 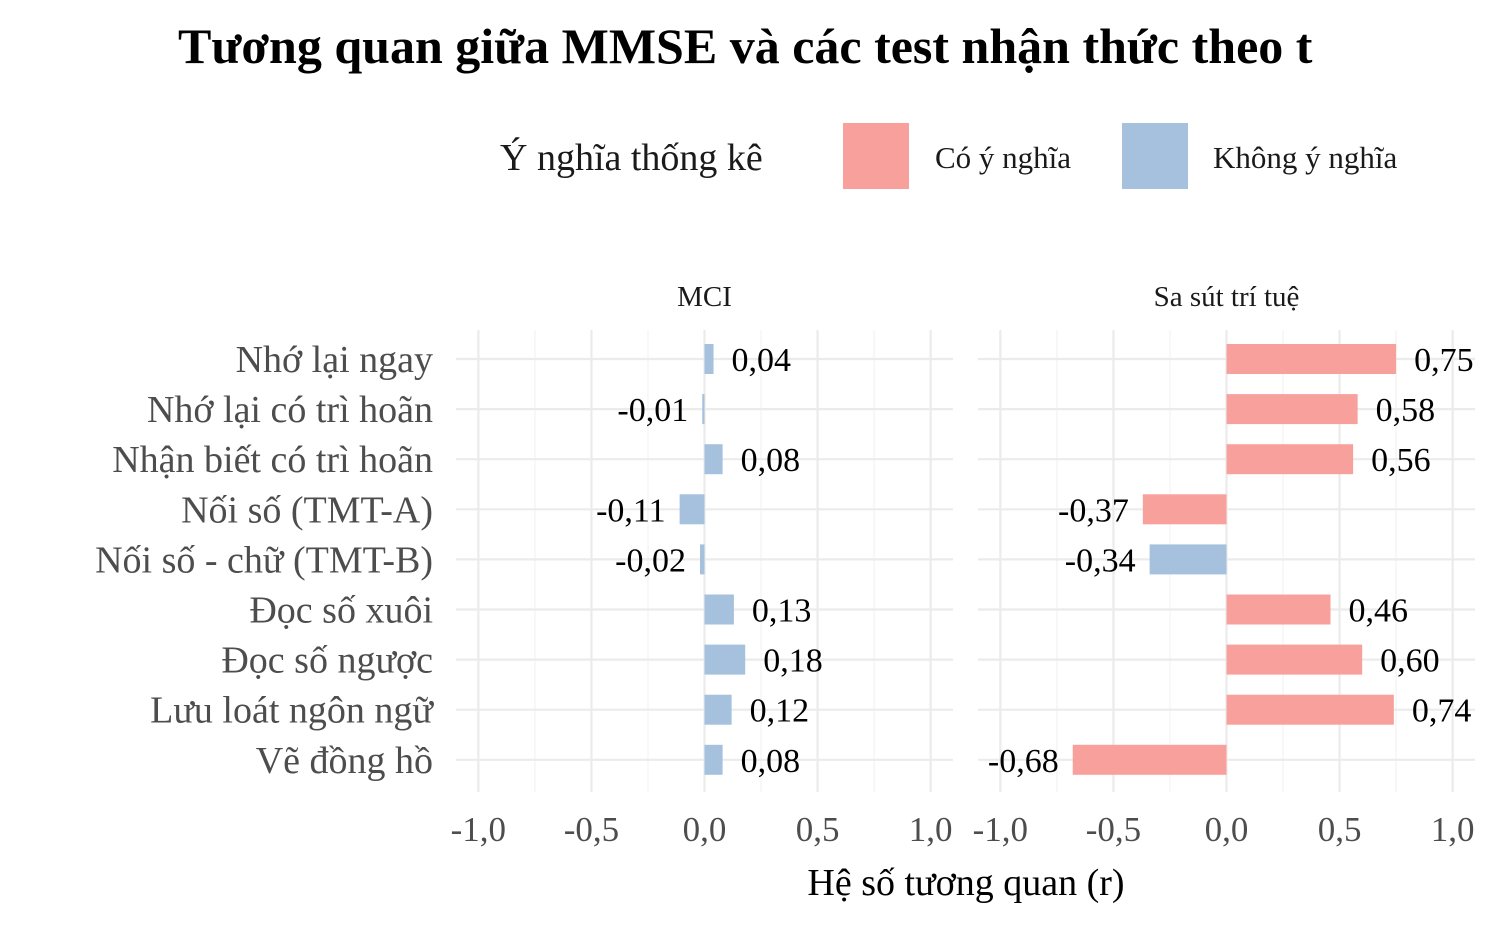 I want to click on y-tick-label: Lưu loát ngôn ngữ, so click(x=292, y=711).